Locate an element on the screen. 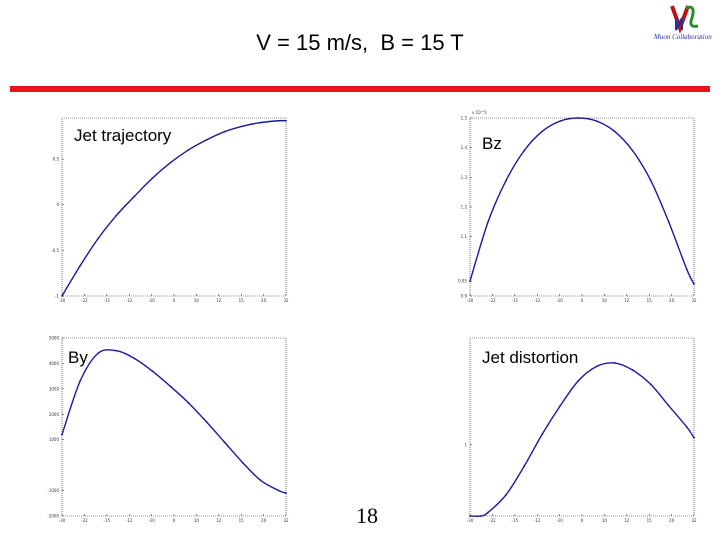 The height and width of the screenshot is (540, 720). logo-v-mark is located at coordinates (680, 19).